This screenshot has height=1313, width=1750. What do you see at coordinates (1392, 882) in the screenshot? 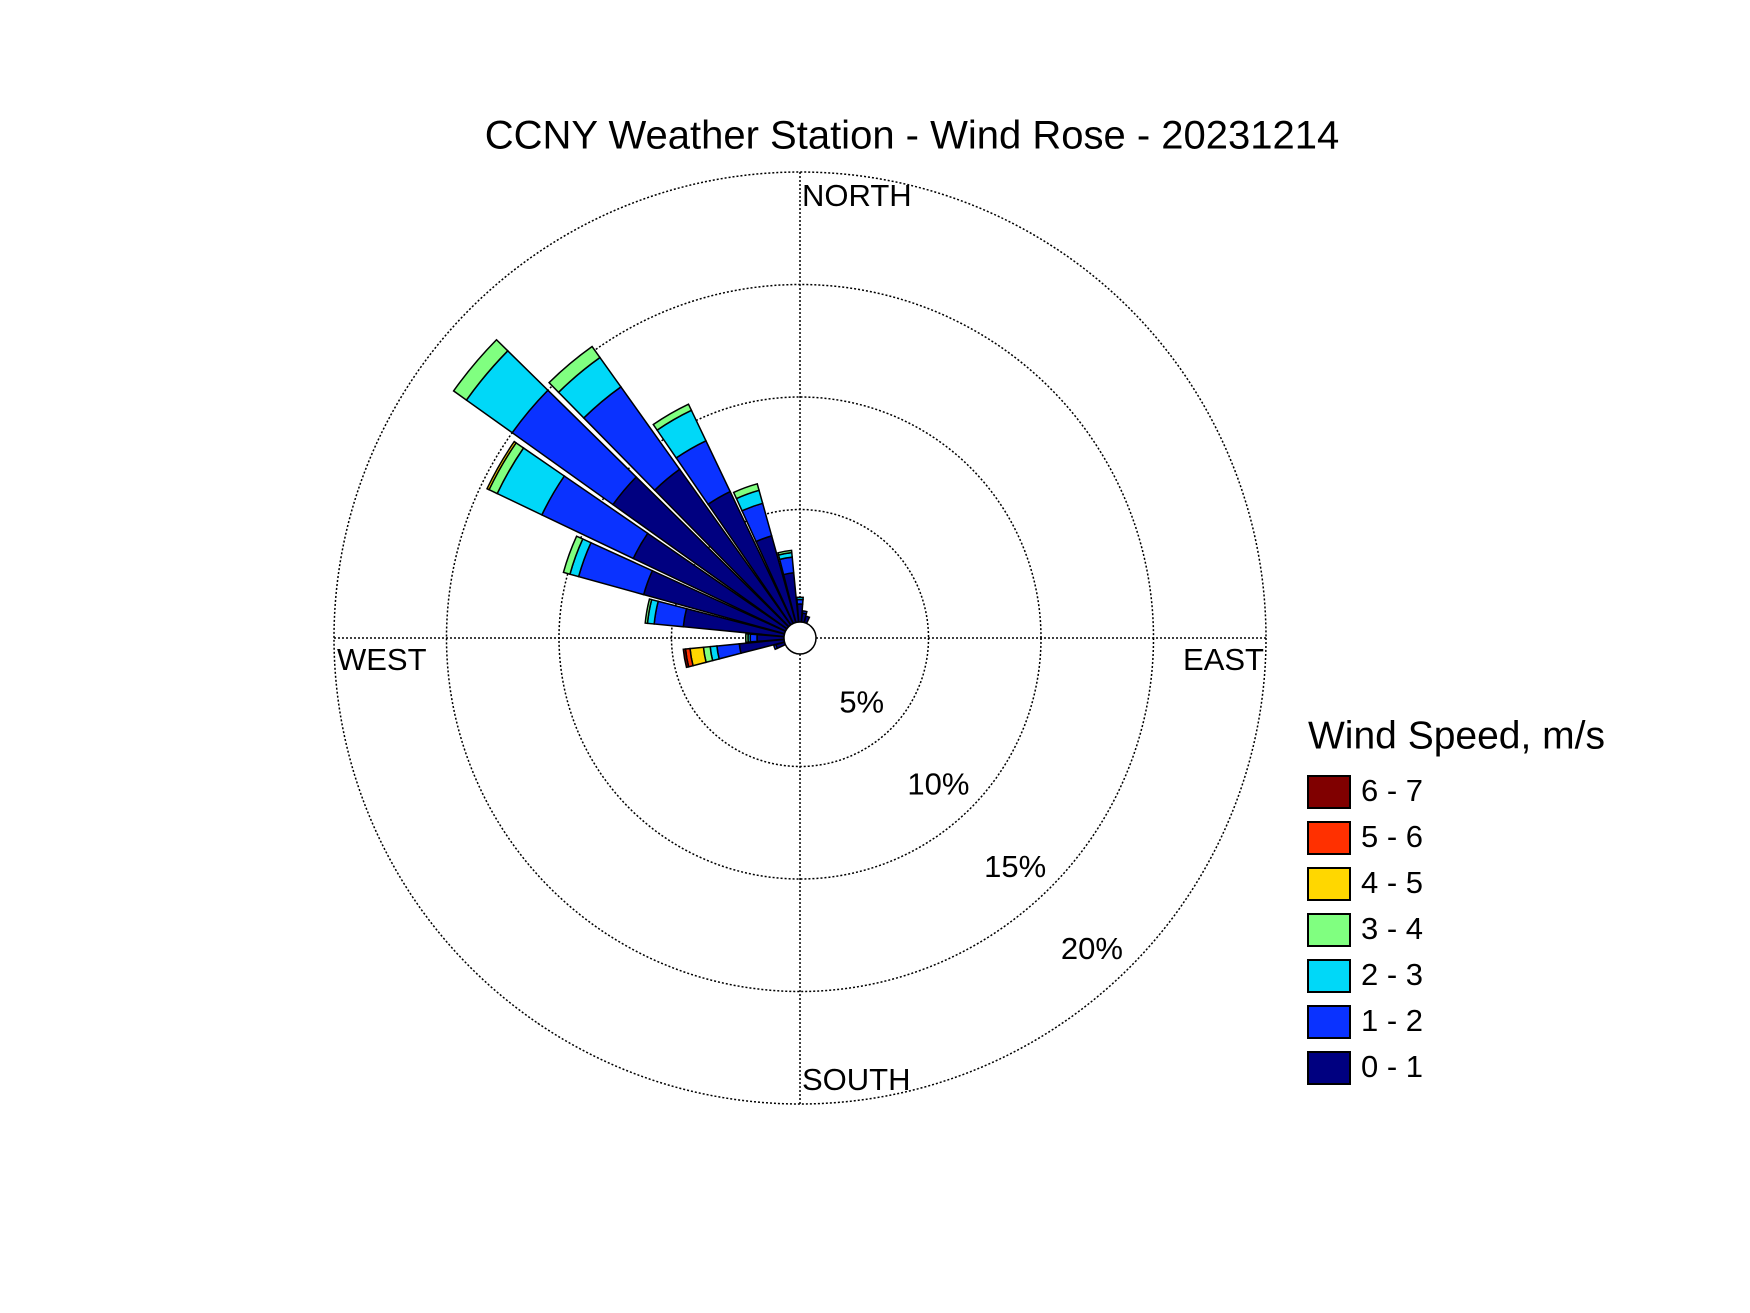
I see `legend-label: 4 - 5` at bounding box center [1392, 882].